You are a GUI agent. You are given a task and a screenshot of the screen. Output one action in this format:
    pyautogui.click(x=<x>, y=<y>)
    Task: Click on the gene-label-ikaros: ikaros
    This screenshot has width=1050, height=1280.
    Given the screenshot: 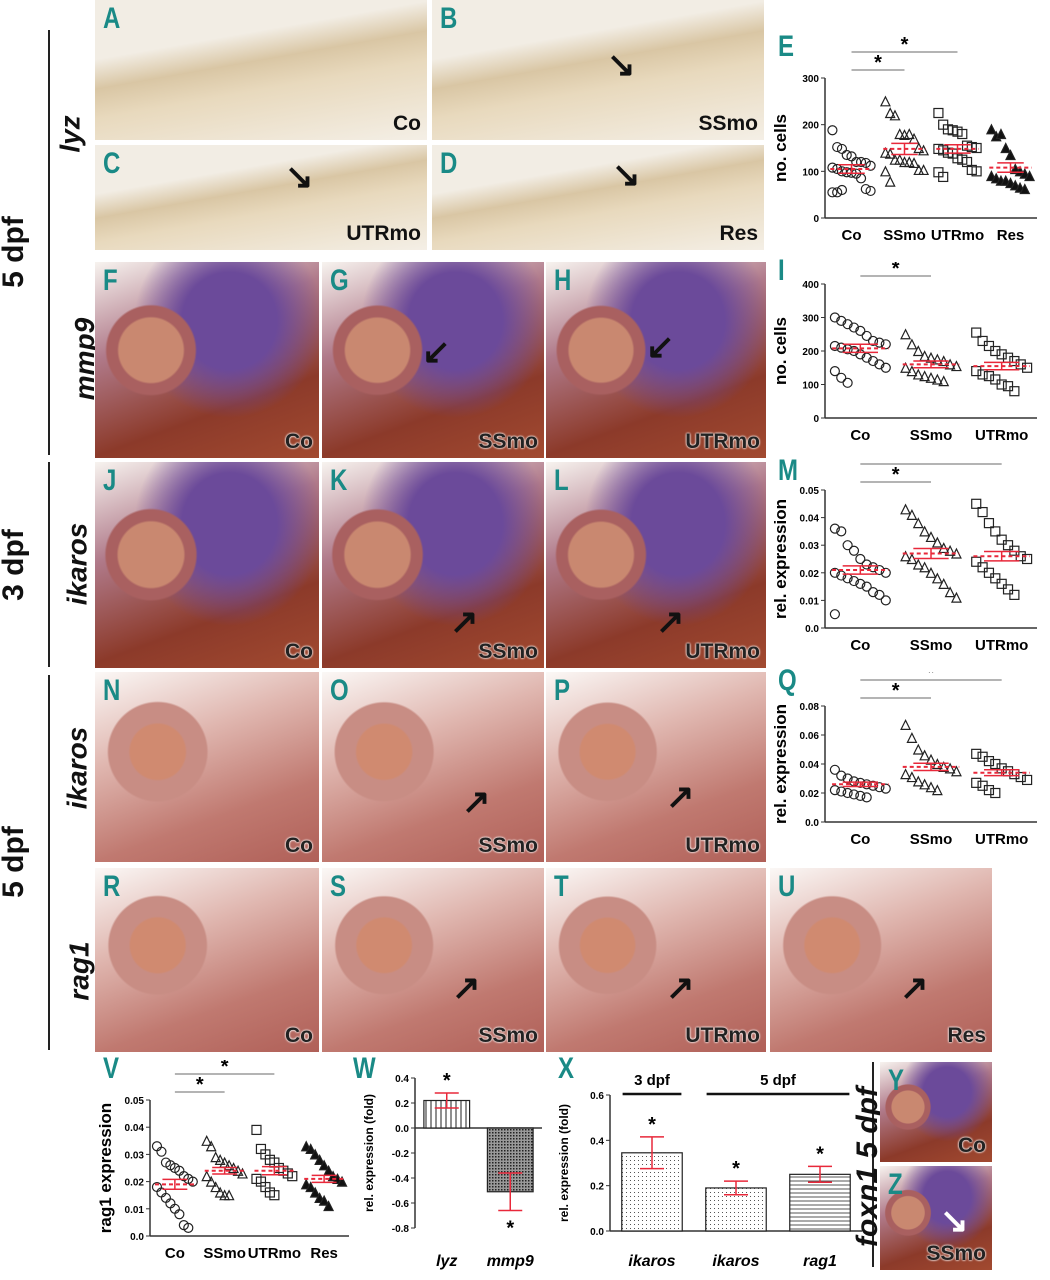 What is the action you would take?
    pyautogui.click(x=77, y=564)
    